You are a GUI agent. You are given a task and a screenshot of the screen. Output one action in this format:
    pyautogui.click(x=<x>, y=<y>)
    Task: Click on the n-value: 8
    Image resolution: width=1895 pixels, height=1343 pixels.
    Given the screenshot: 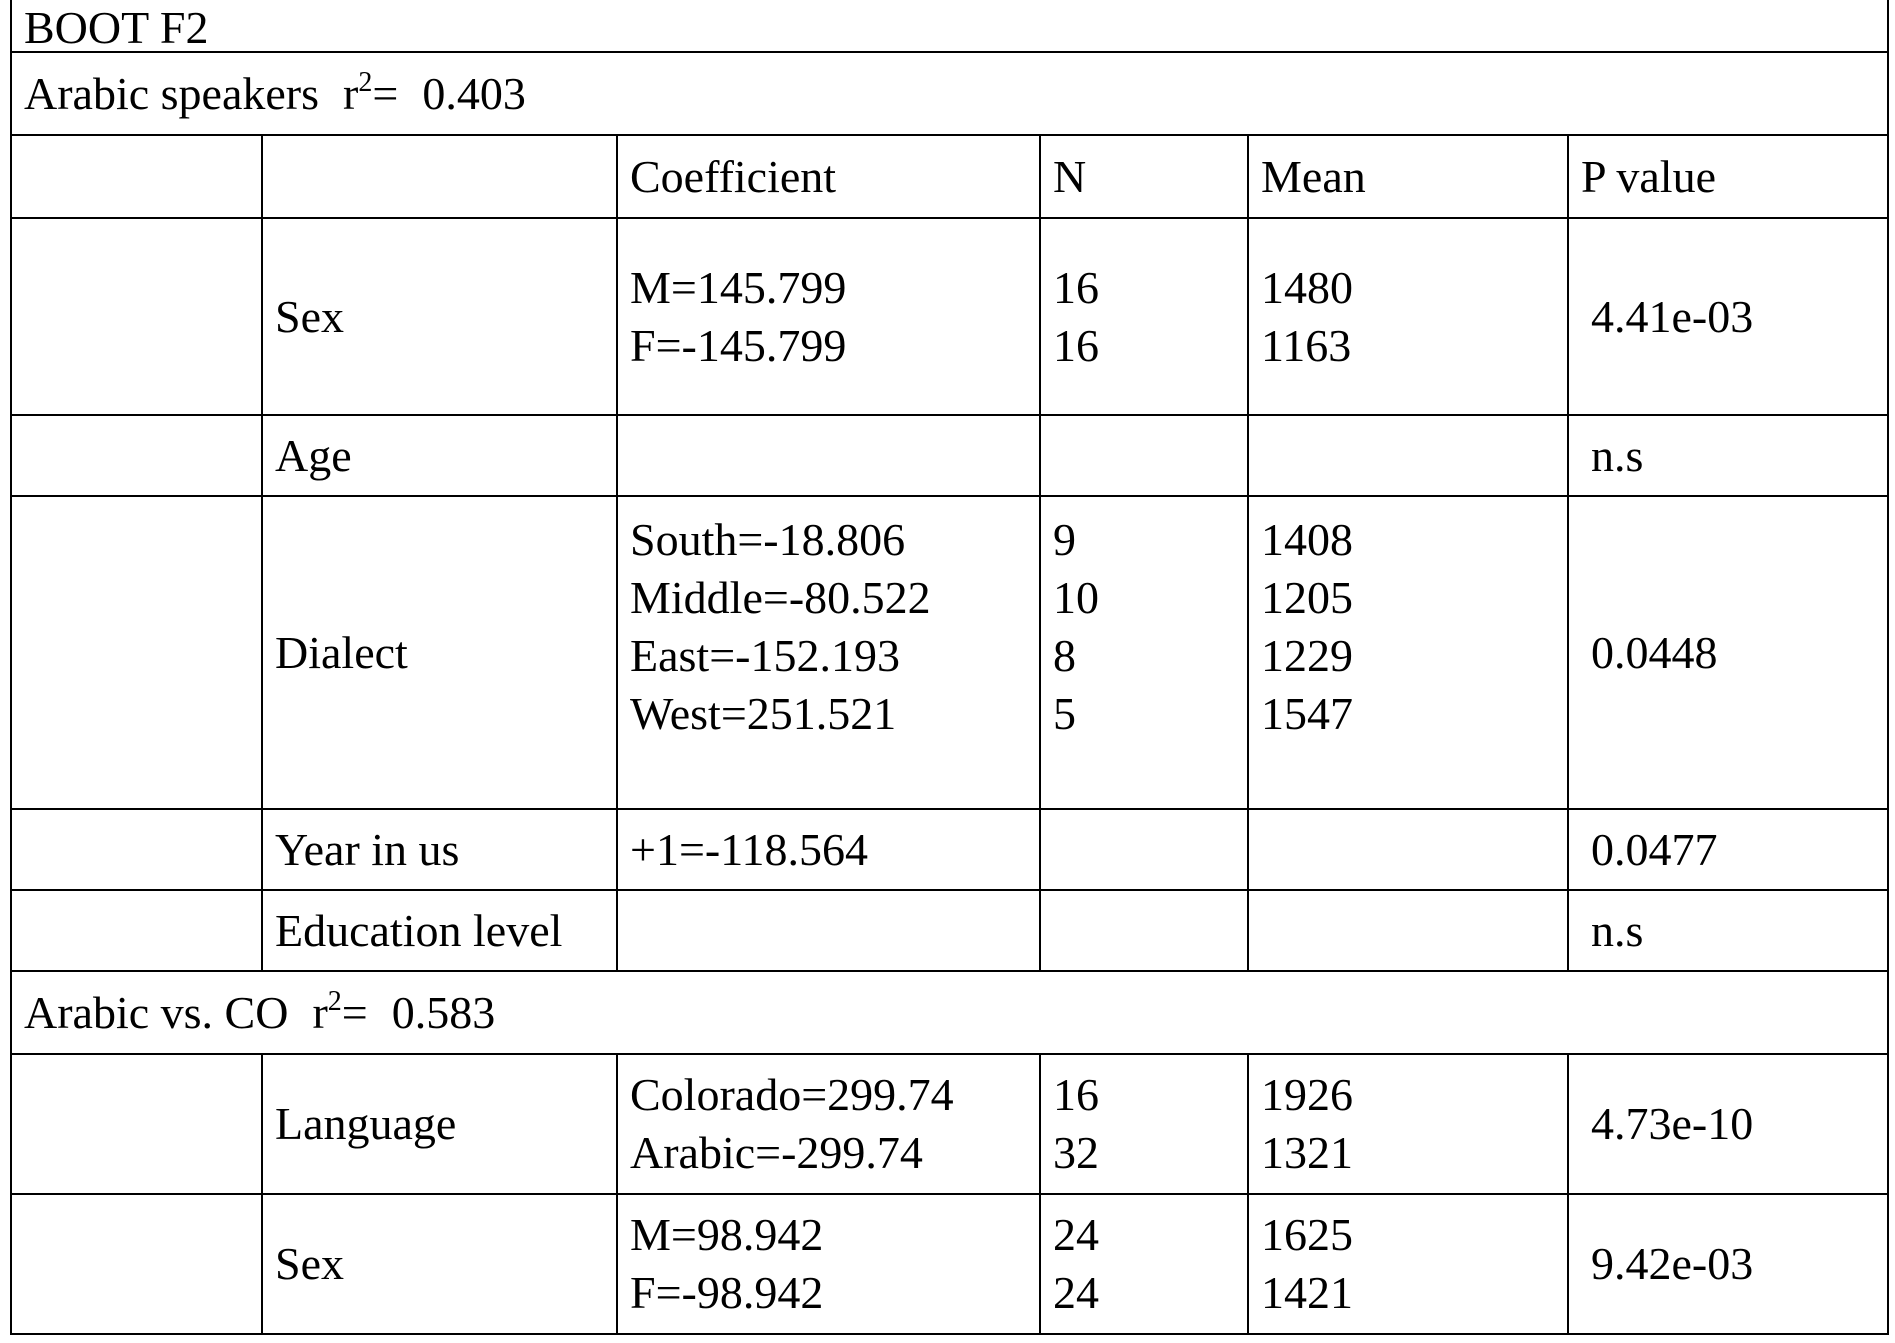 What is the action you would take?
    pyautogui.click(x=1064, y=655)
    